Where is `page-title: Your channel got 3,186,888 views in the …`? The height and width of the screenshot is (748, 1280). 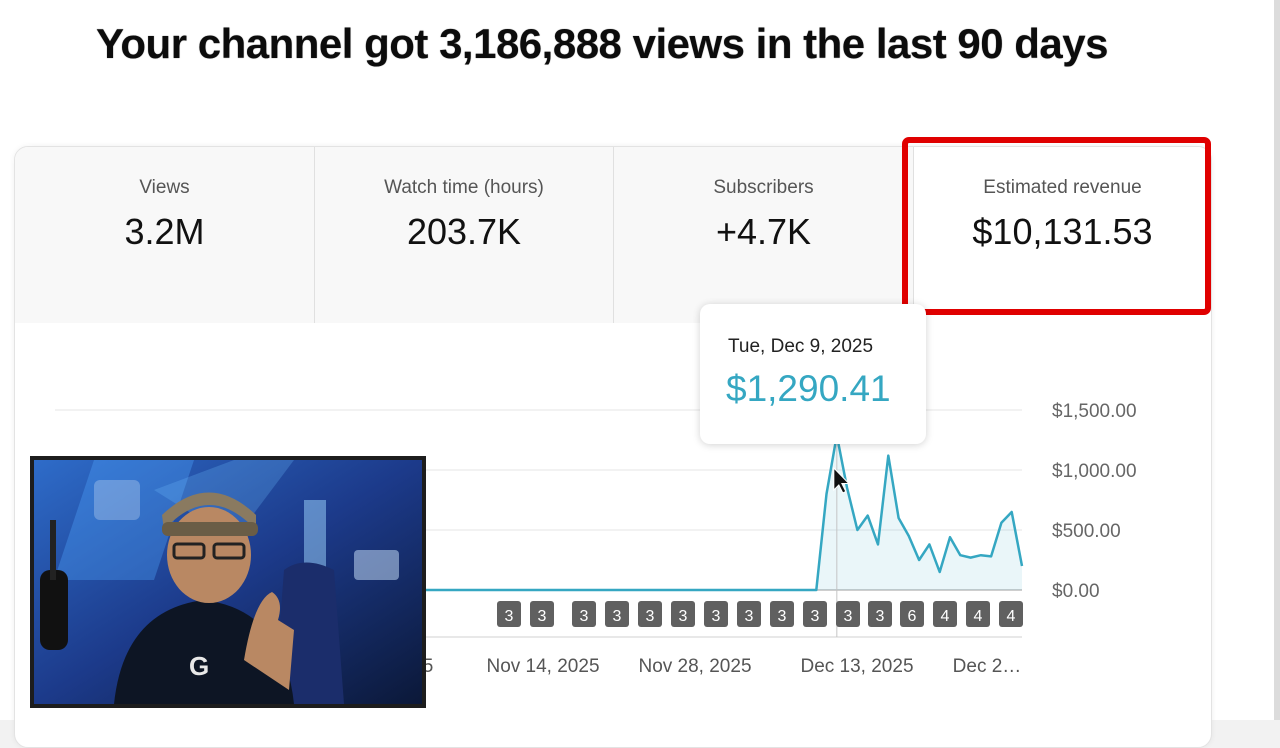 page-title: Your channel got 3,186,888 views in the … is located at coordinates (602, 43).